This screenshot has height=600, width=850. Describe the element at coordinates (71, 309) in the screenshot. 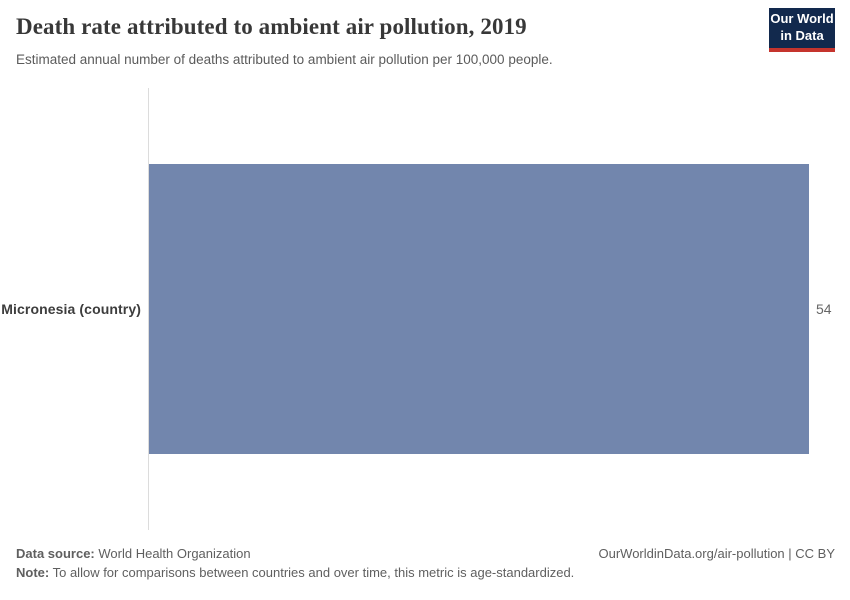

I see `bar-label-micronesia: Micronesia (country)` at that location.